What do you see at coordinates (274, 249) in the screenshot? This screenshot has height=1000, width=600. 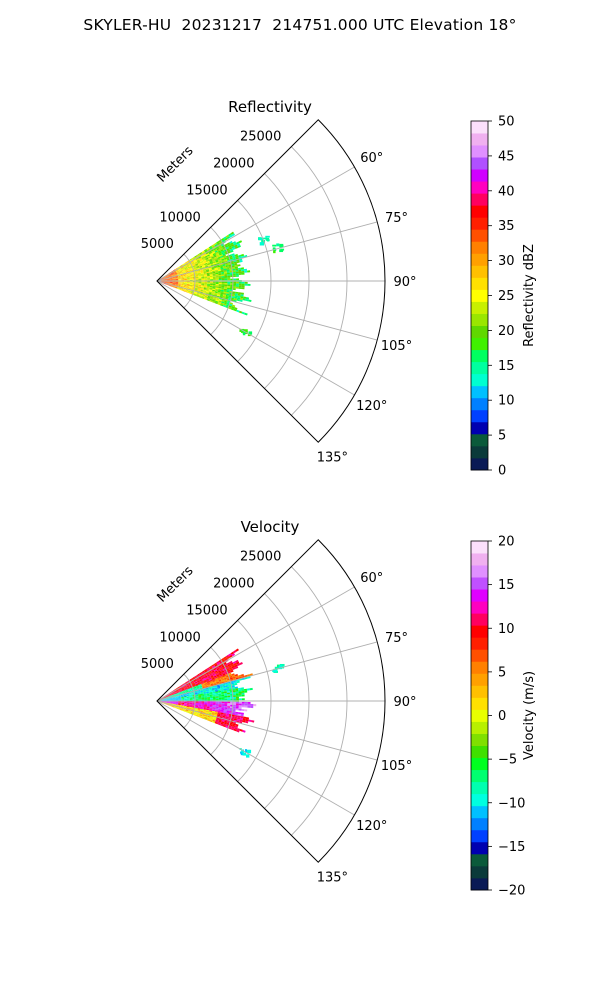 I see `reflectivity-echo-patch` at bounding box center [274, 249].